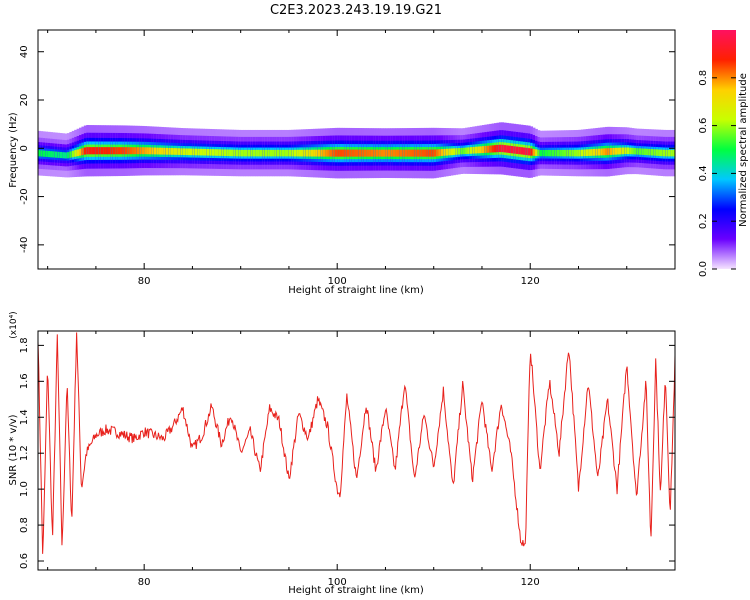  What do you see at coordinates (530, 281) in the screenshot?
I see `spectrogram-x-tick-label: 120` at bounding box center [530, 281].